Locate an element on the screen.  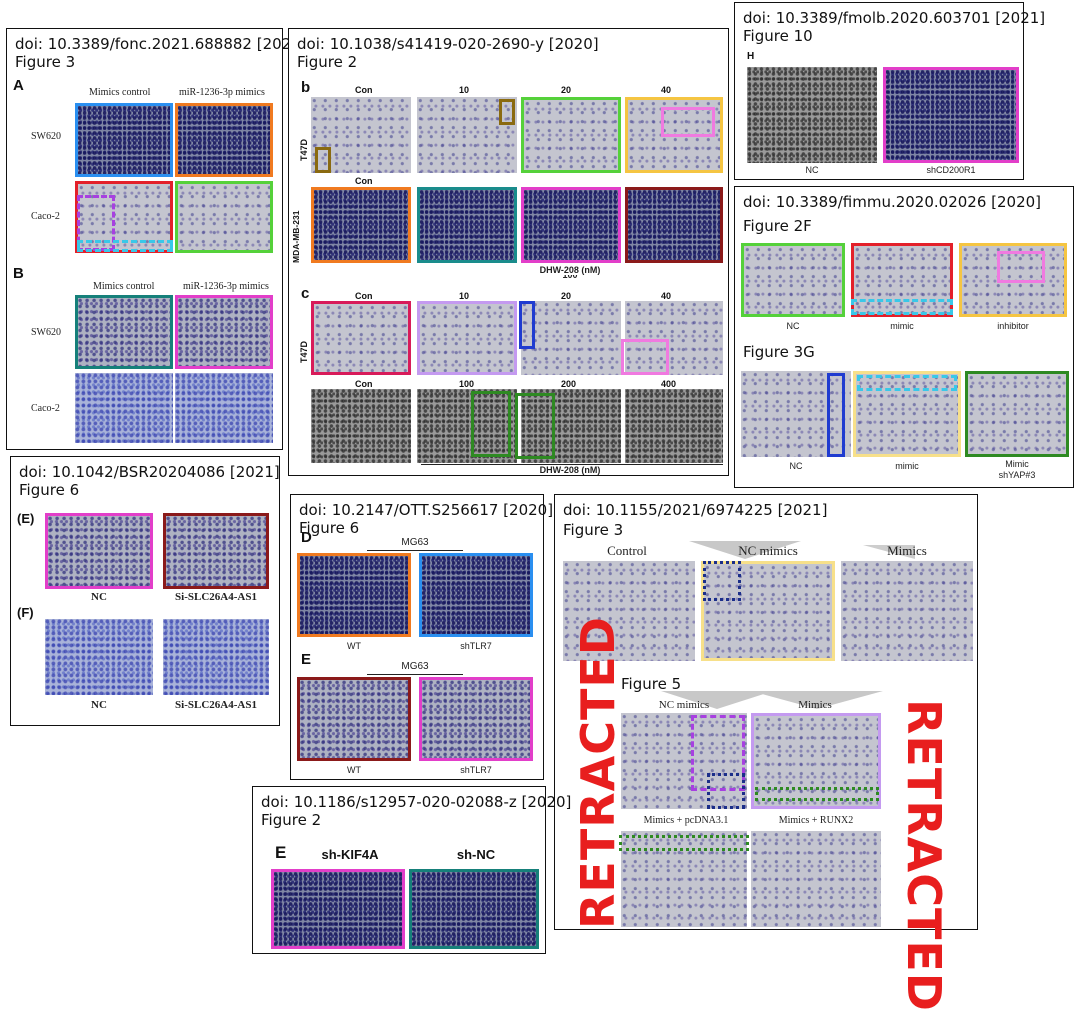
retracted-stamp: RETRACTED is located at coordinates (924, 855).